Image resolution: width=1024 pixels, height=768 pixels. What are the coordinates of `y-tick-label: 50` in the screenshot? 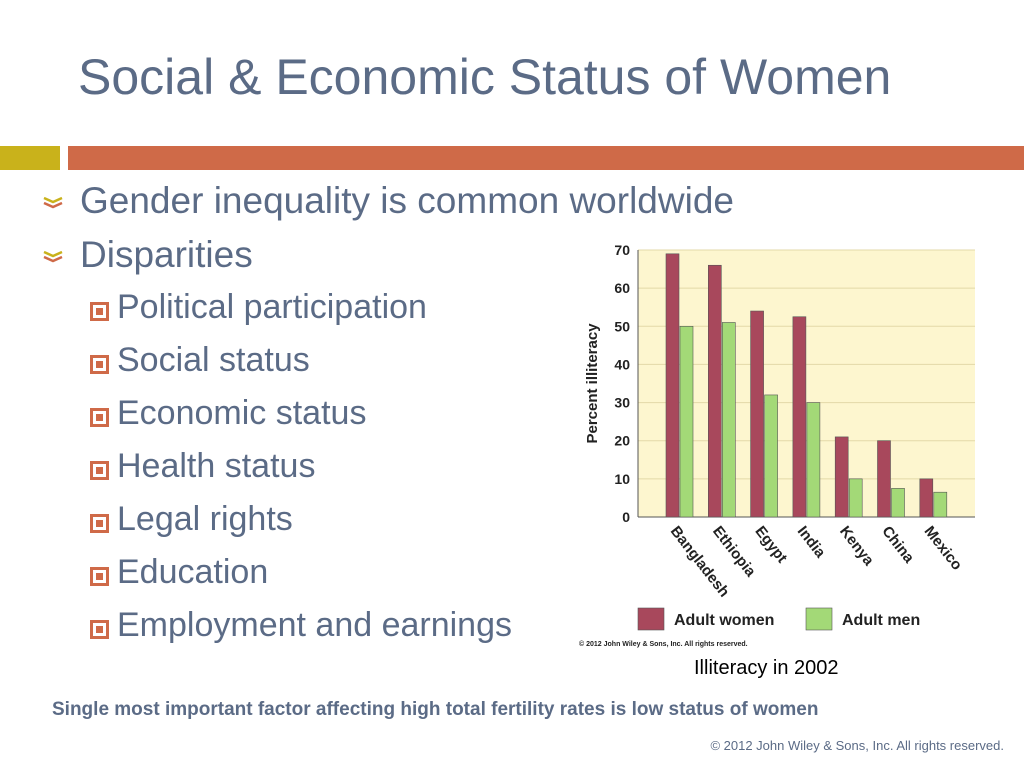 It's located at (622, 326).